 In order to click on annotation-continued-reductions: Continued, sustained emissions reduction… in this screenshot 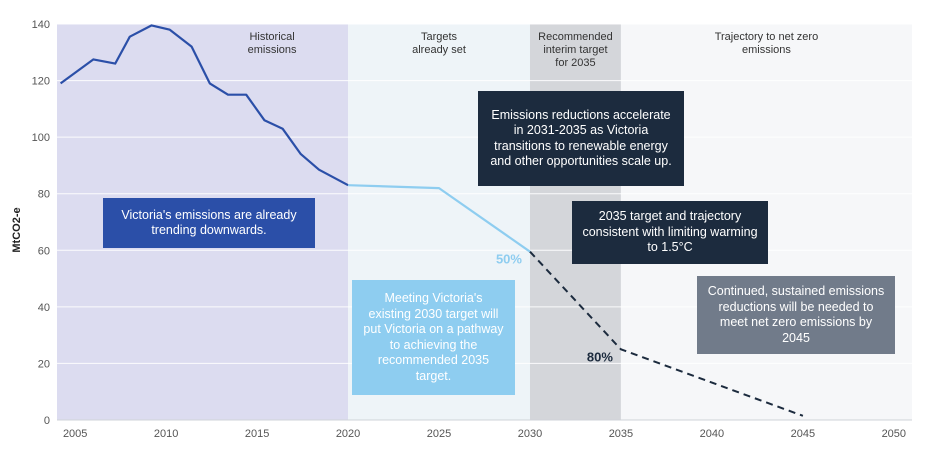, I will do `click(796, 315)`.